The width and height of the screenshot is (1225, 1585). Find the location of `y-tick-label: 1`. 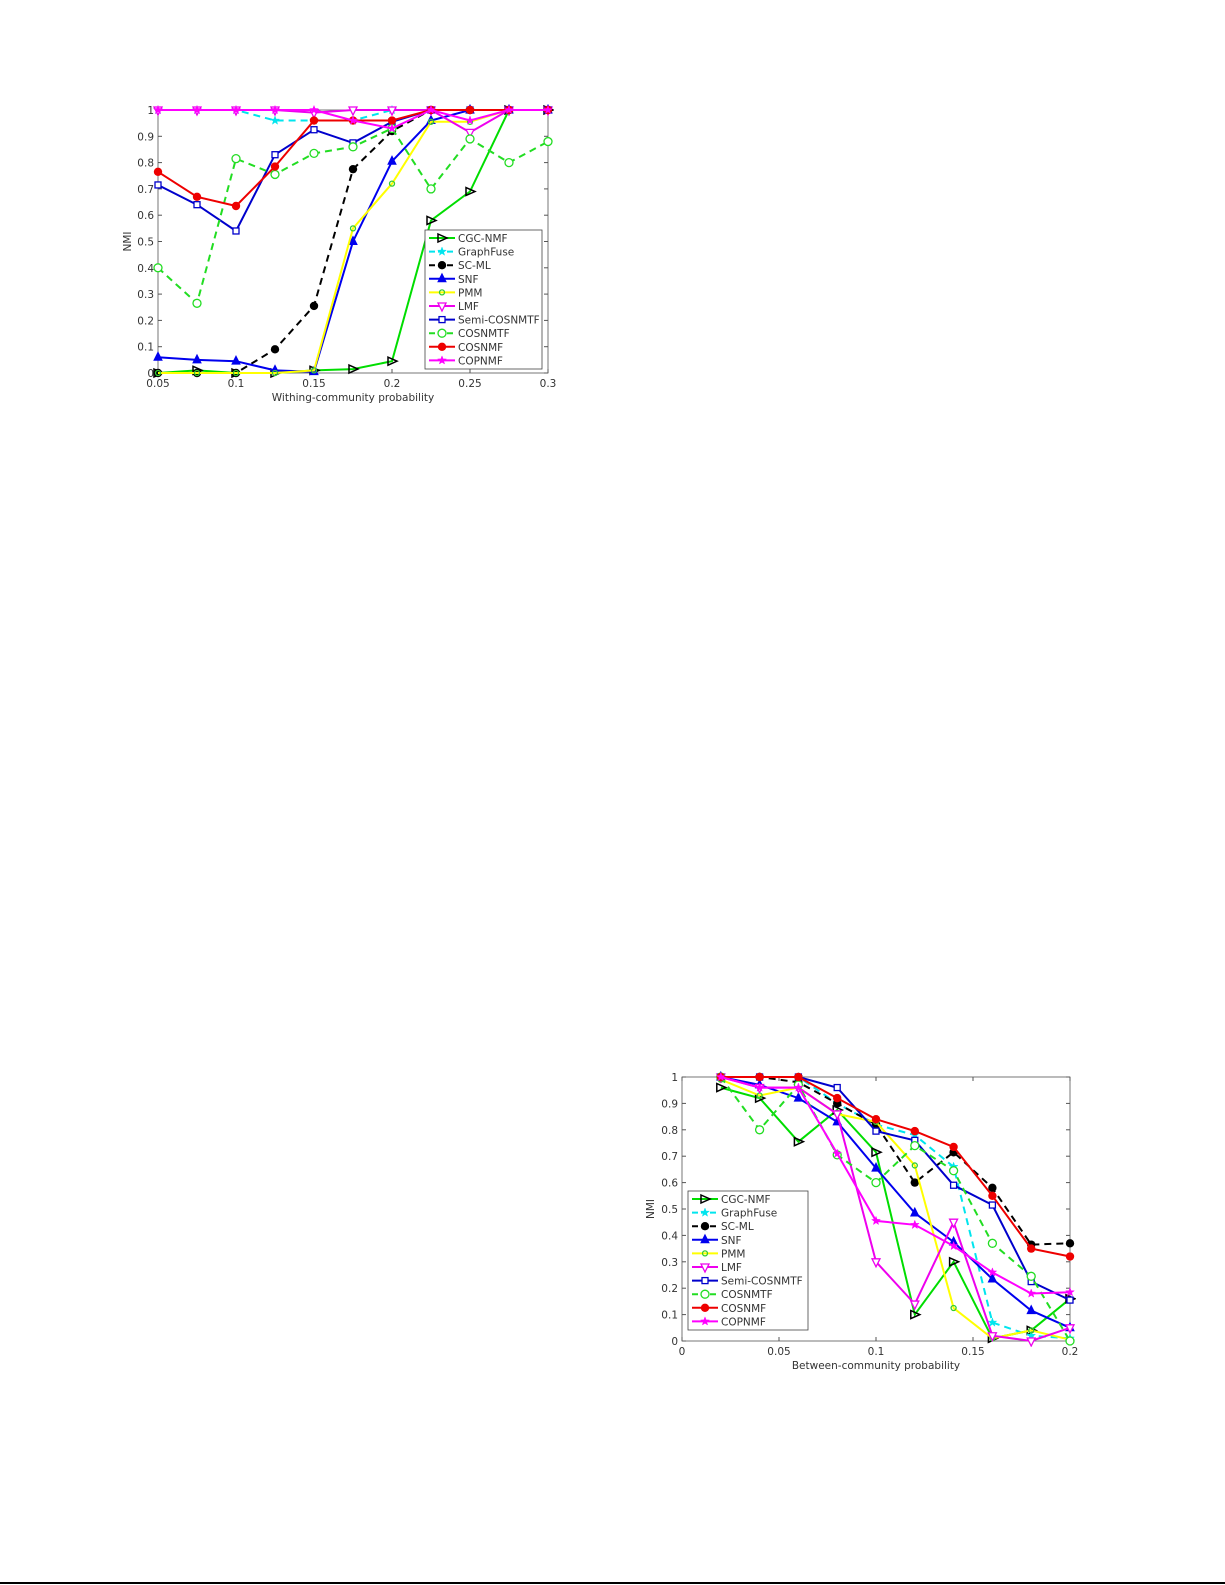

y-tick-label: 1 is located at coordinates (674, 1078).